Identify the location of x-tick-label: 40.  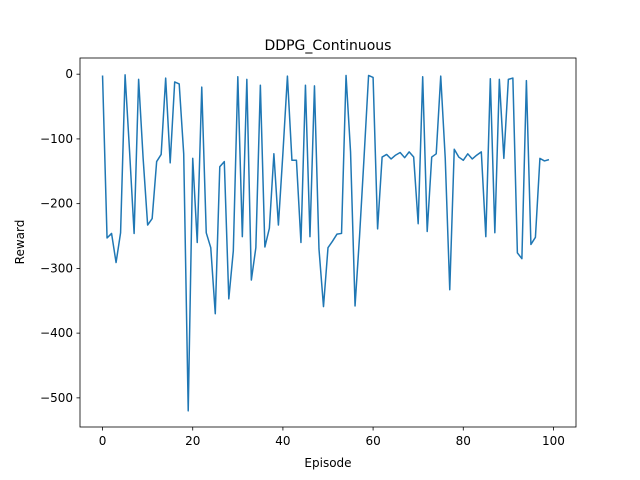
(282, 441).